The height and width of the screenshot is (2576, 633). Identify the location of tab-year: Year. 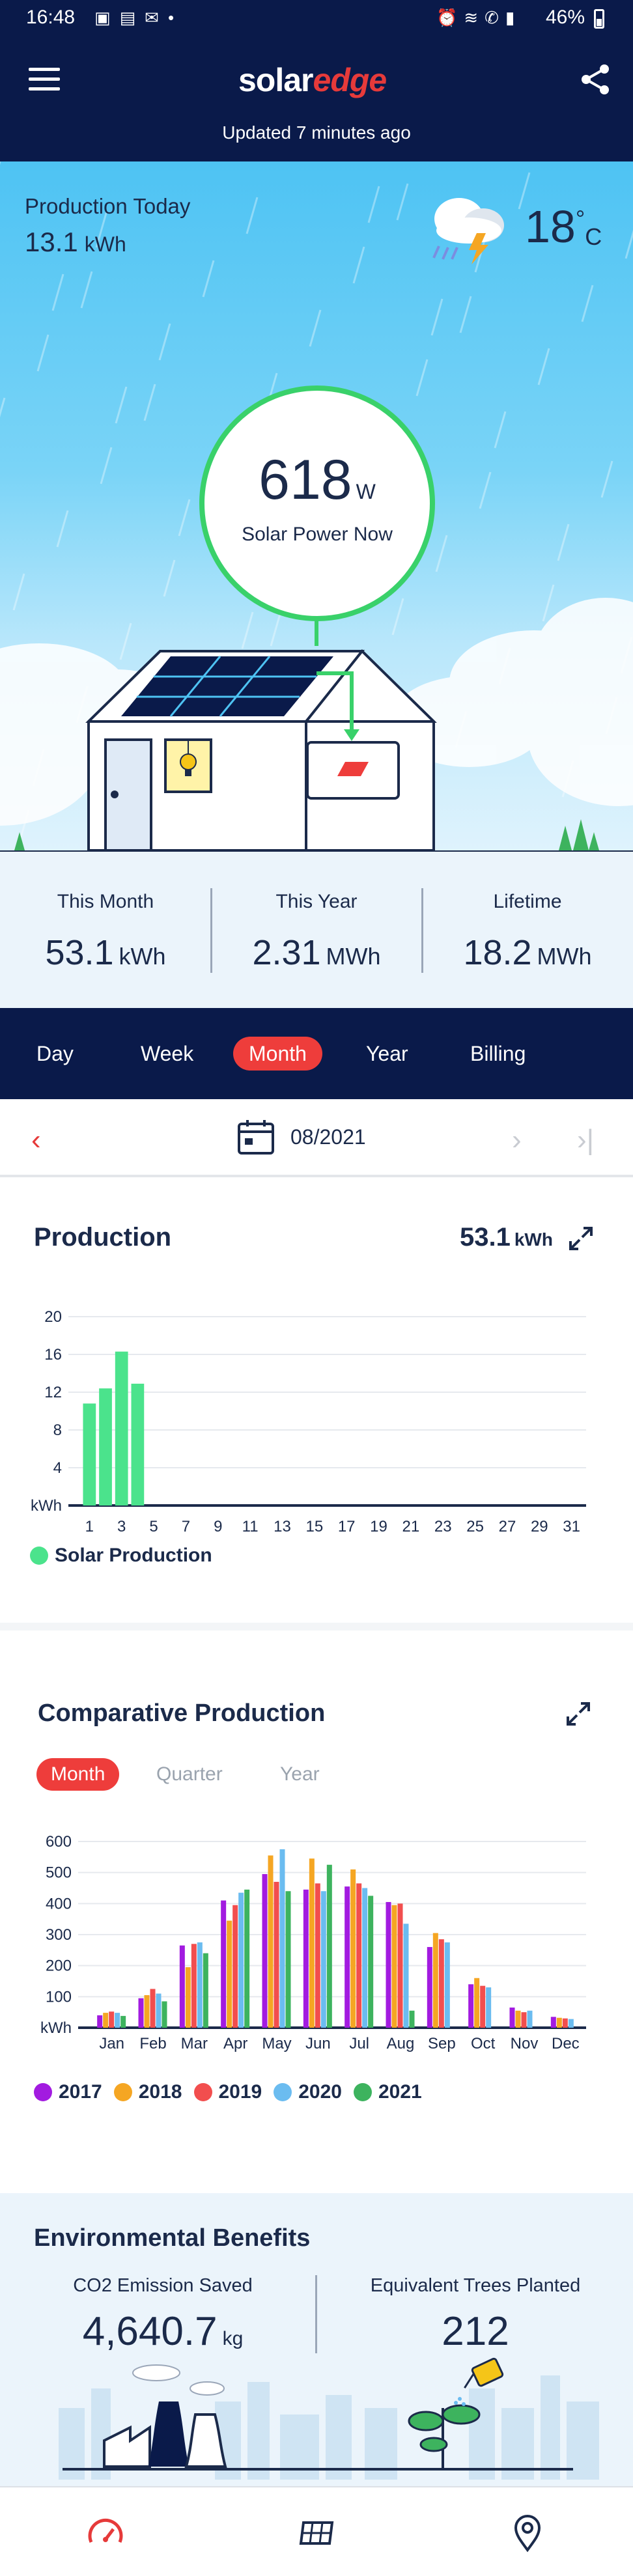
(387, 1053).